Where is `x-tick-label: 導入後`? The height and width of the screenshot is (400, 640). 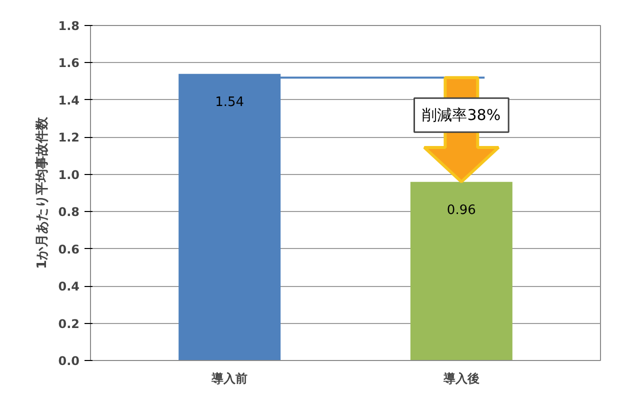 x-tick-label: 導入後 is located at coordinates (461, 379).